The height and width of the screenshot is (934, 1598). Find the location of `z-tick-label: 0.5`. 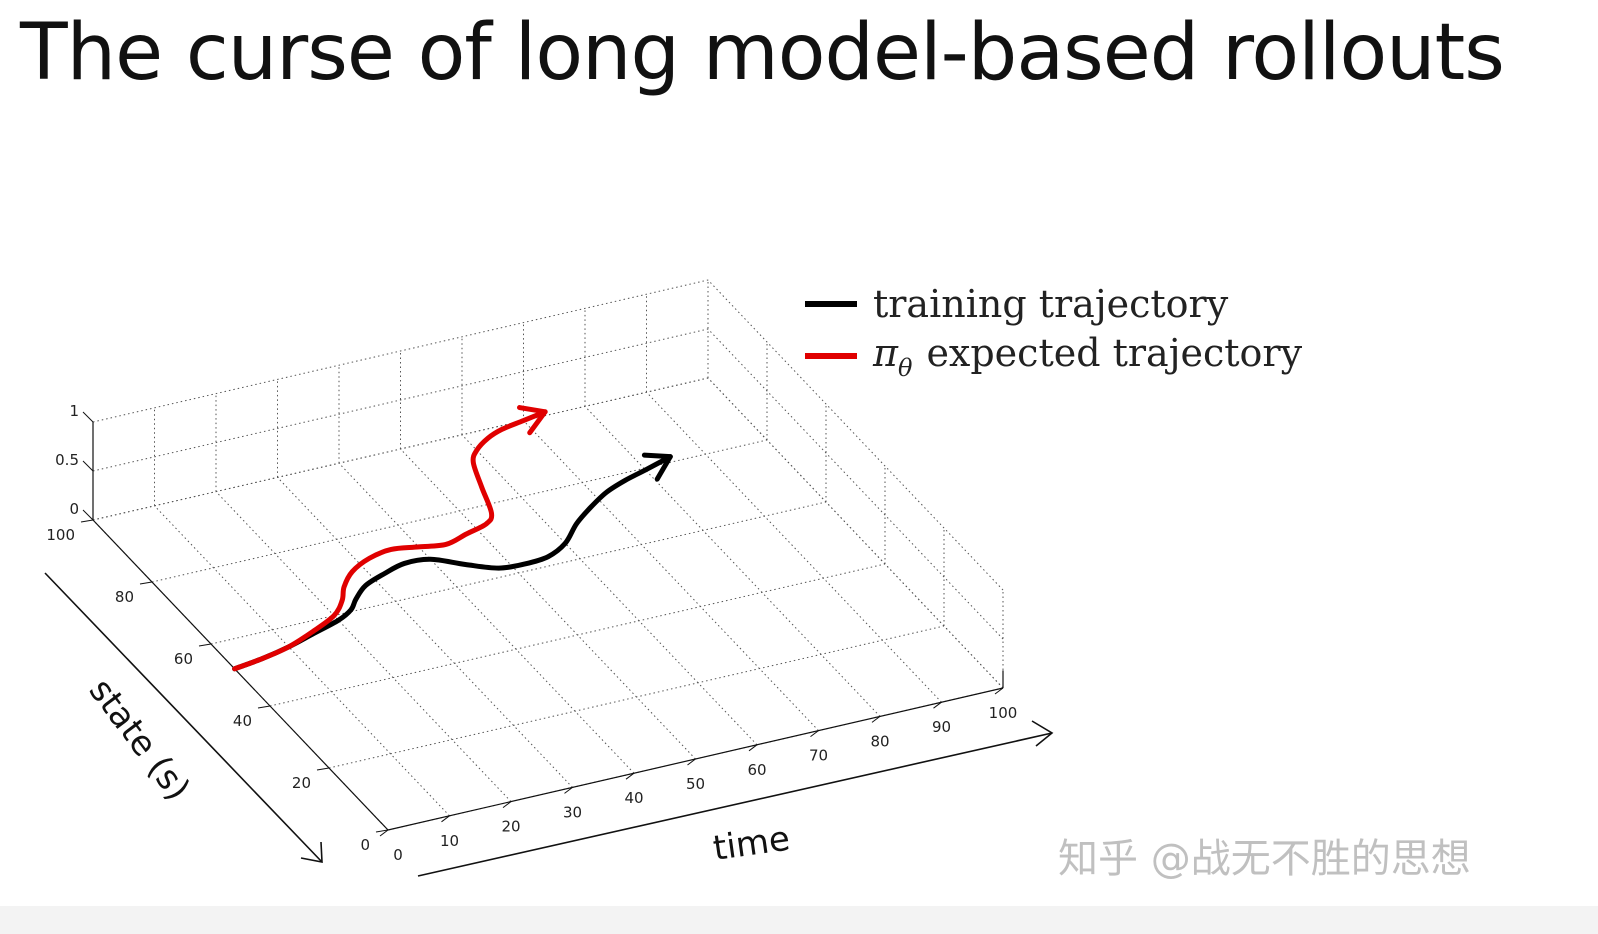

z-tick-label: 0.5 is located at coordinates (67, 460).